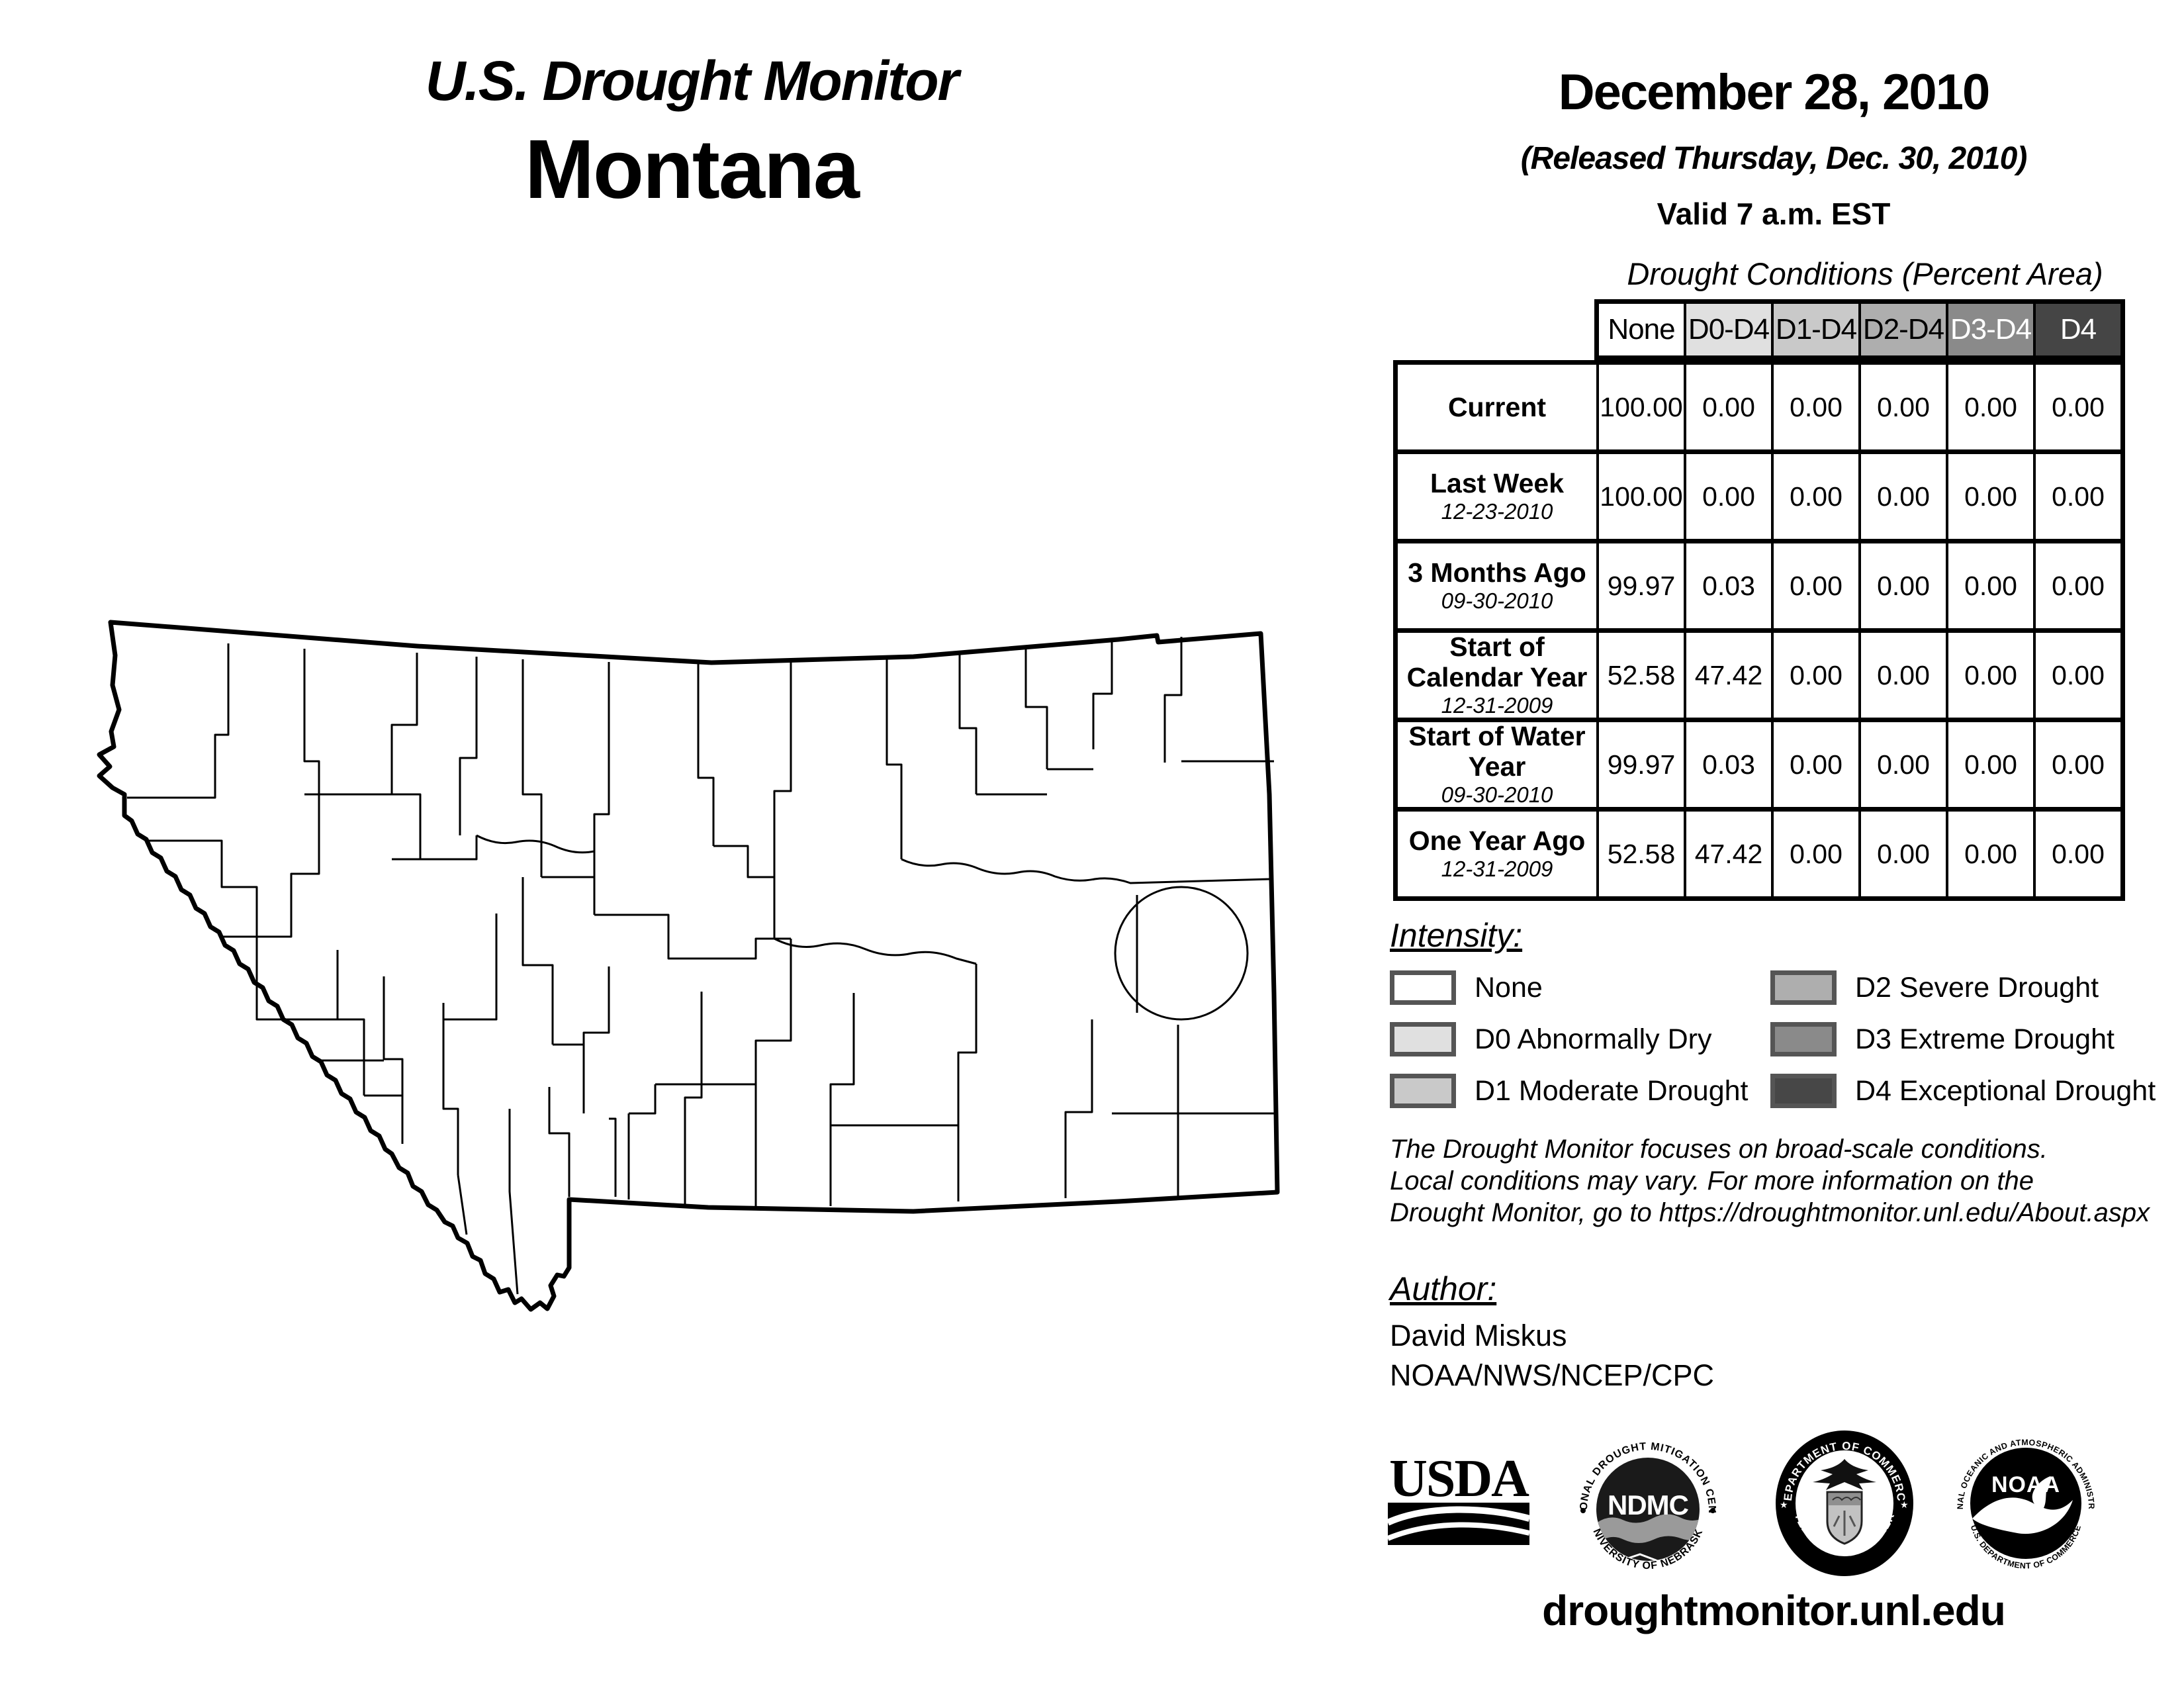  Describe the element at coordinates (1784, 1504) in the screenshot. I see `doc-star-left: ★` at that location.